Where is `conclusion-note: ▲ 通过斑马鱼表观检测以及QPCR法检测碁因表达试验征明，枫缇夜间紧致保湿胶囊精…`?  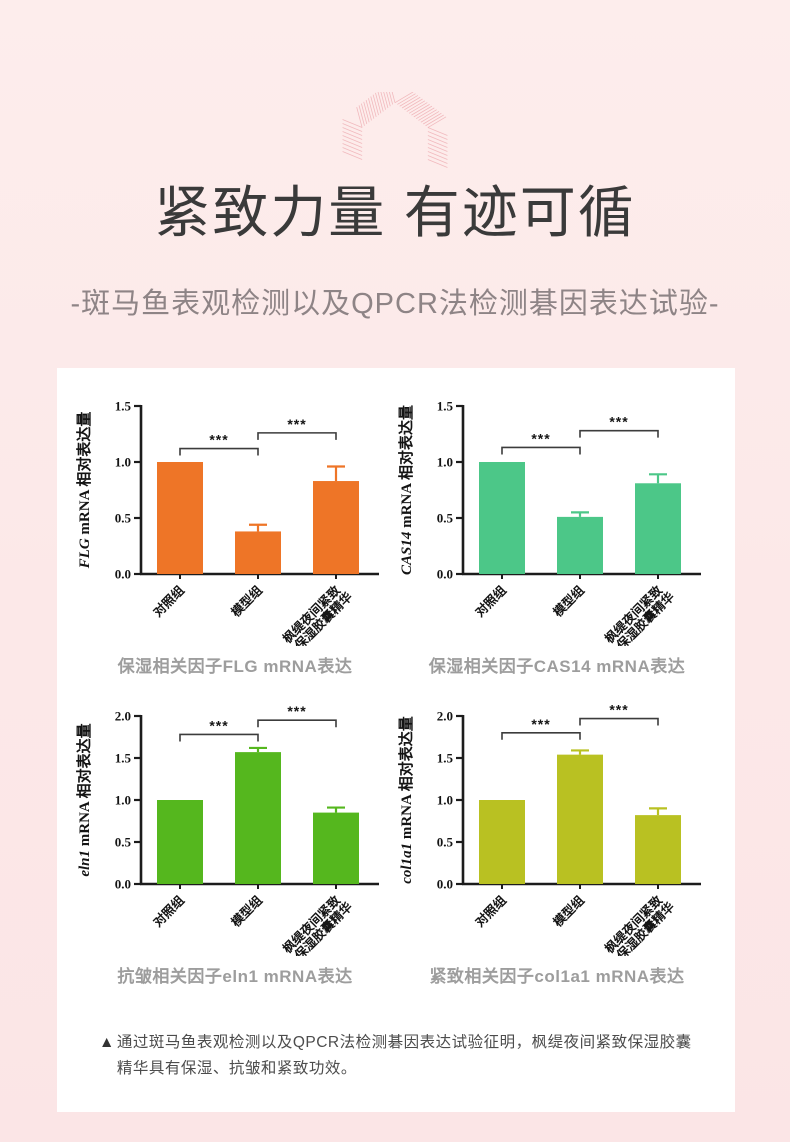 conclusion-note: ▲ 通过斑马鱼表观检测以及QPCR法检测碁因表达试验征明，枫缇夜间紧致保湿胶囊精… is located at coordinates (399, 1056).